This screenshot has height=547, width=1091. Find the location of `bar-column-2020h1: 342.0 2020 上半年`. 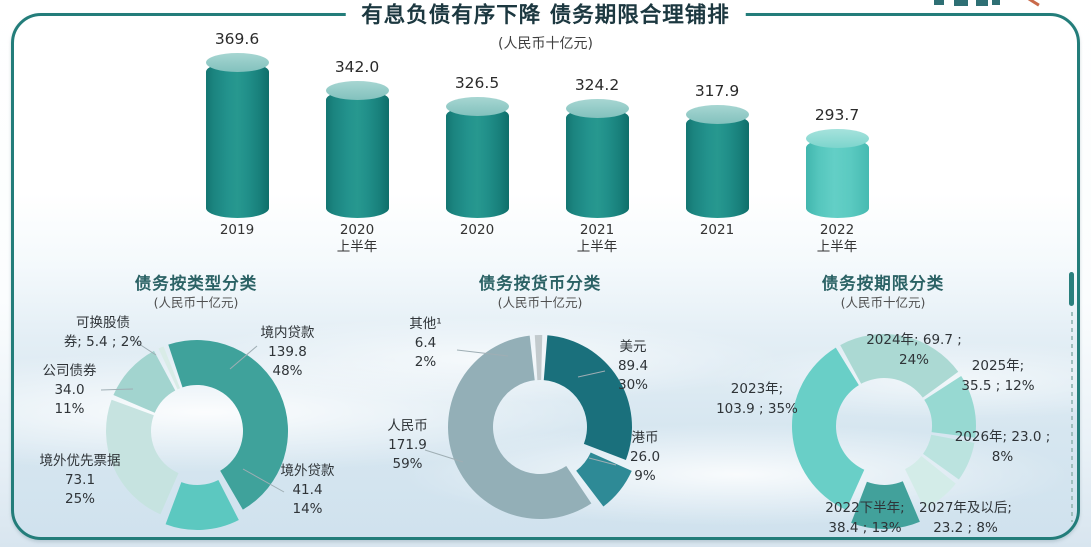

bar-column-2020h1: 342.0 2020 上半年 is located at coordinates (357, 141).